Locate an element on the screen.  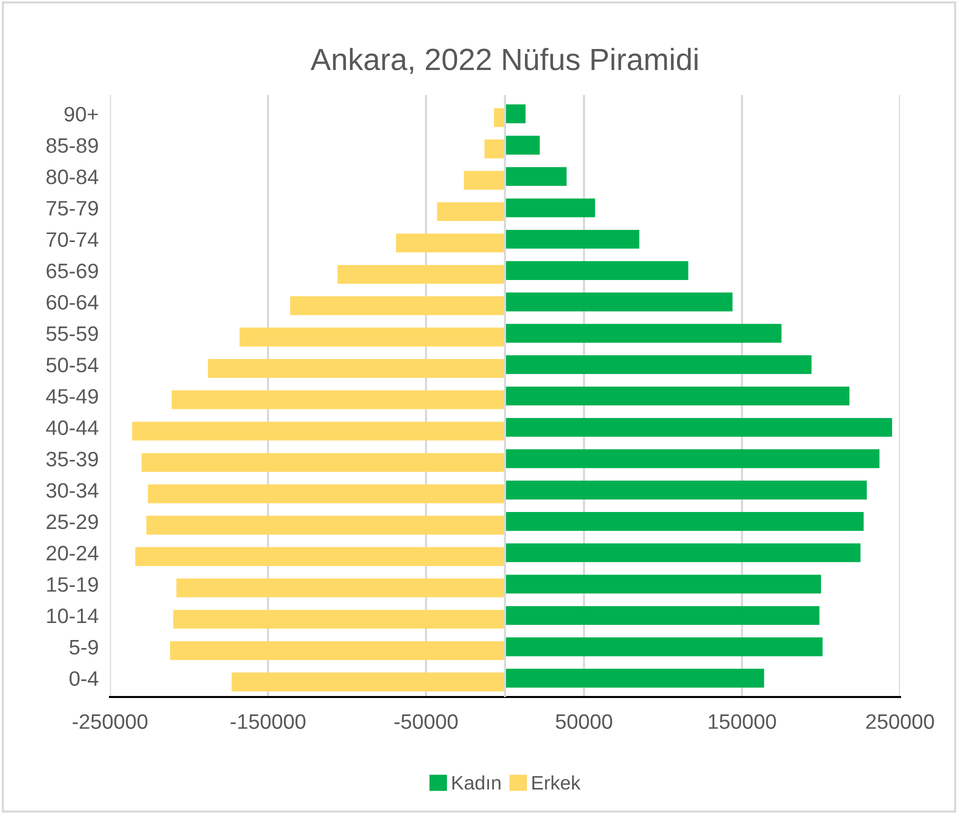
y-tick-label: 5-9 is located at coordinates (84, 647).